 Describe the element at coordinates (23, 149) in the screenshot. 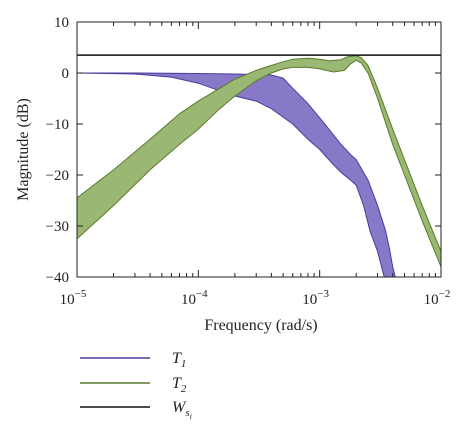

I see `y-axis-label: Magnitude (dB)` at that location.